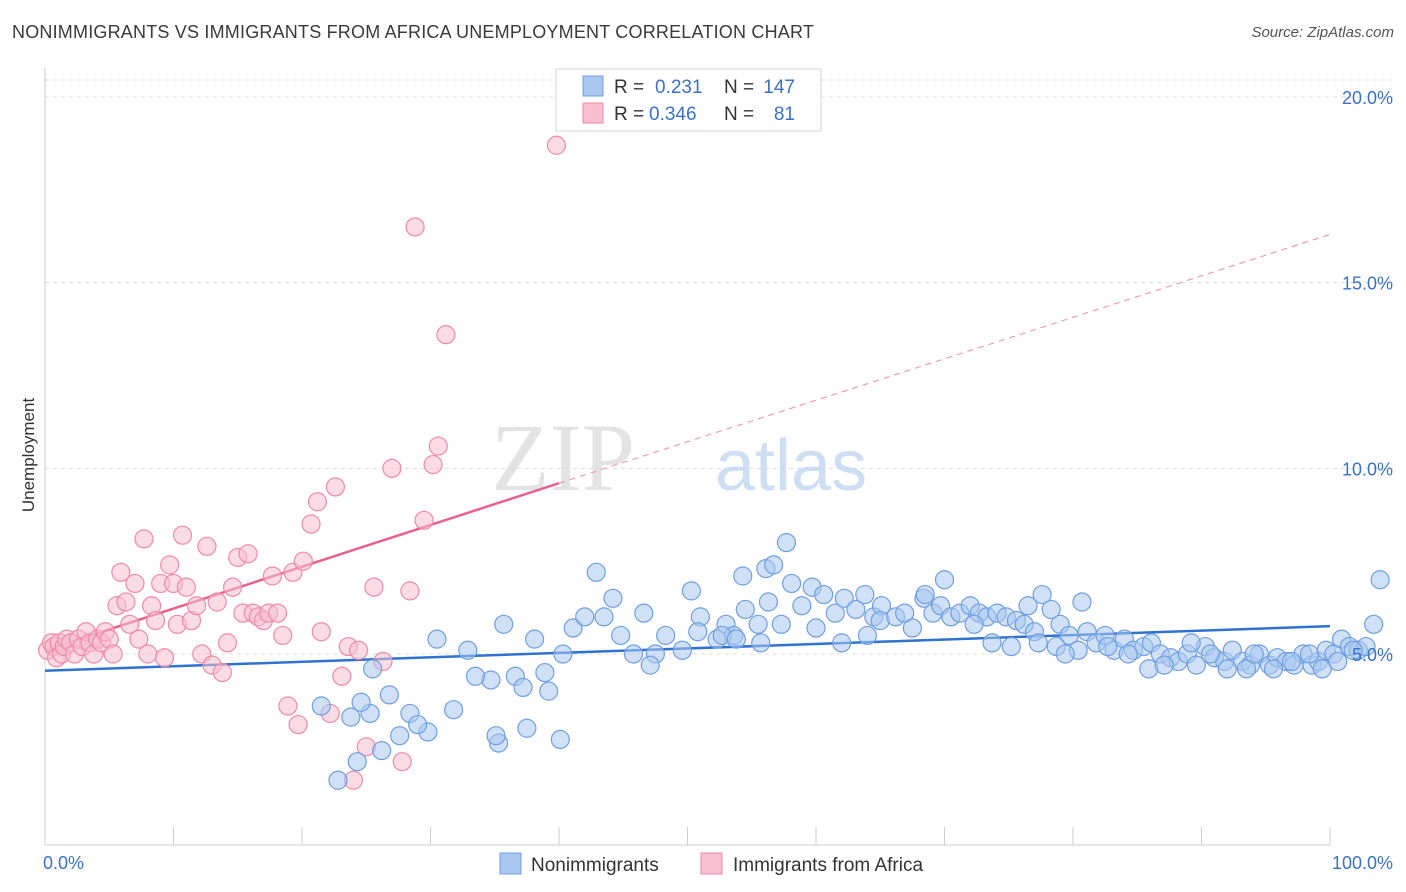 This screenshot has width=1406, height=892. I want to click on bottom-swatch-immigrants, so click(711, 863).